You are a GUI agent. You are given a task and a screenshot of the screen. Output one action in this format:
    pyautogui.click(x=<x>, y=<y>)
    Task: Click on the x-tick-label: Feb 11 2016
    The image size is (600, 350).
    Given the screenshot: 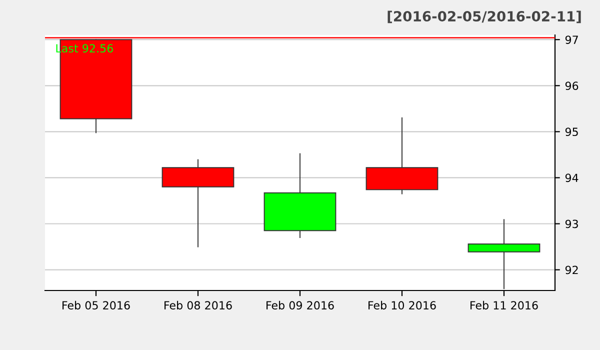 What is the action you would take?
    pyautogui.click(x=504, y=305)
    